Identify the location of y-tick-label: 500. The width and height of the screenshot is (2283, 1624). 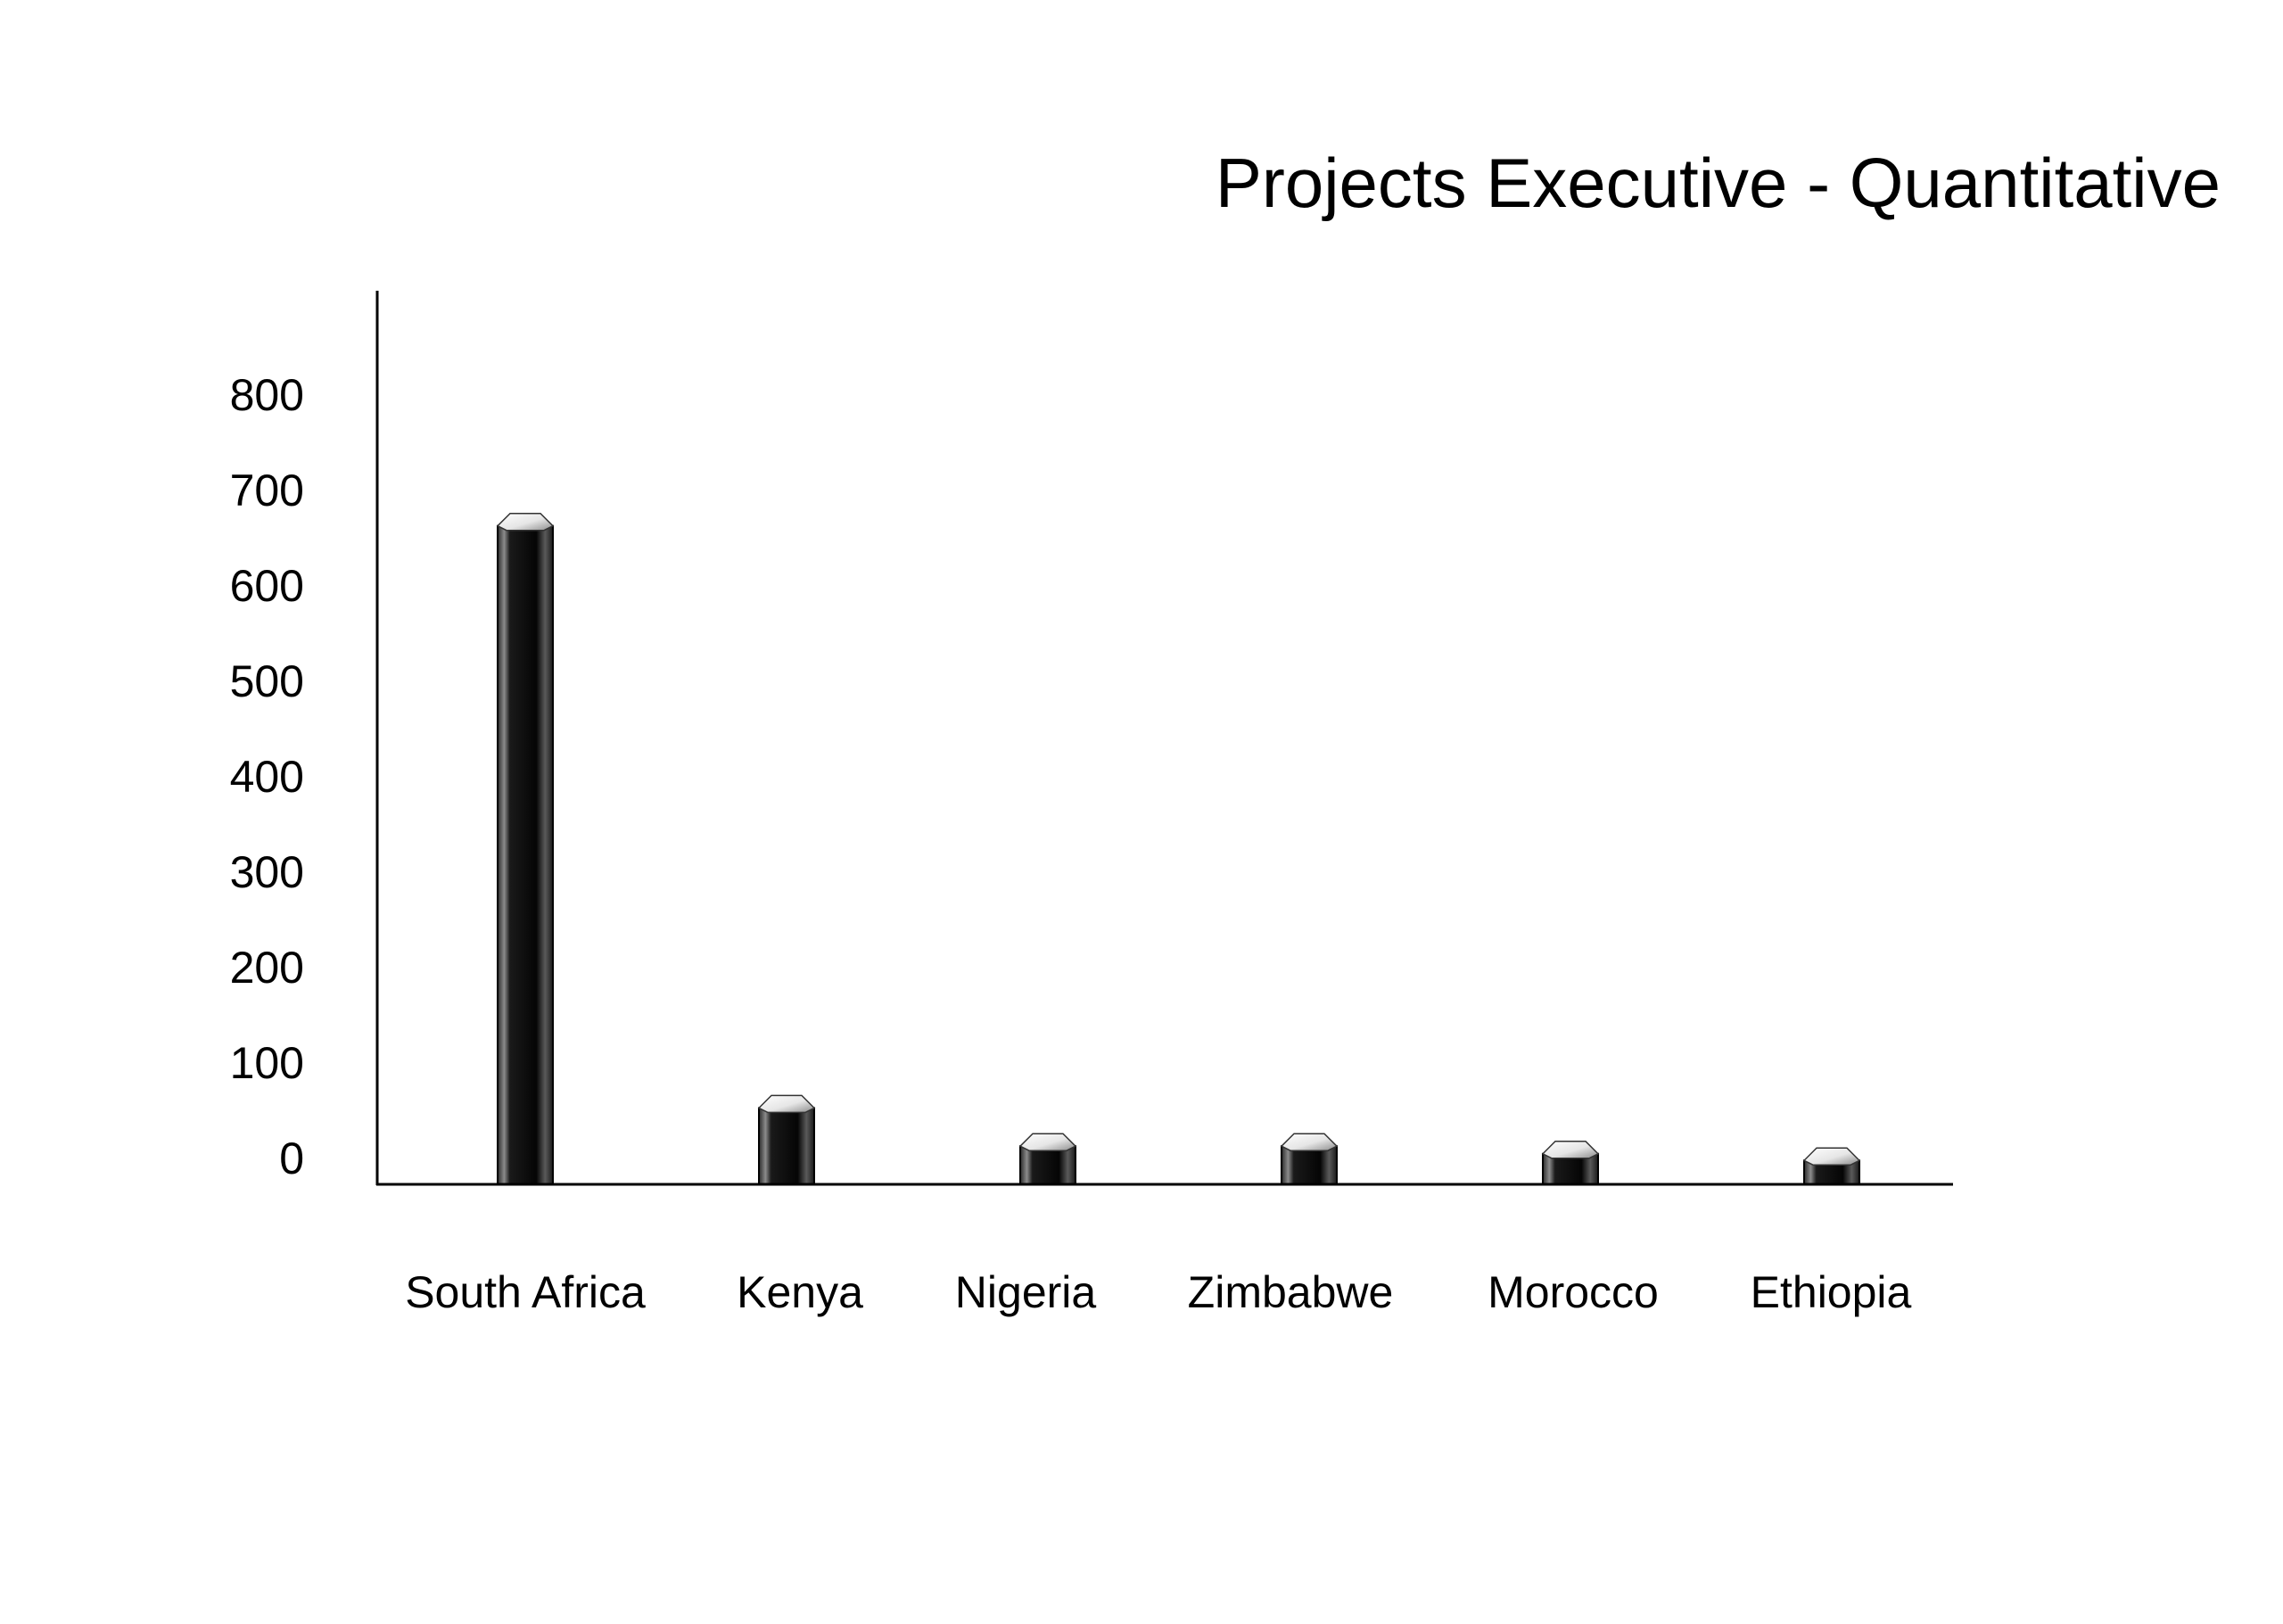
(267, 681).